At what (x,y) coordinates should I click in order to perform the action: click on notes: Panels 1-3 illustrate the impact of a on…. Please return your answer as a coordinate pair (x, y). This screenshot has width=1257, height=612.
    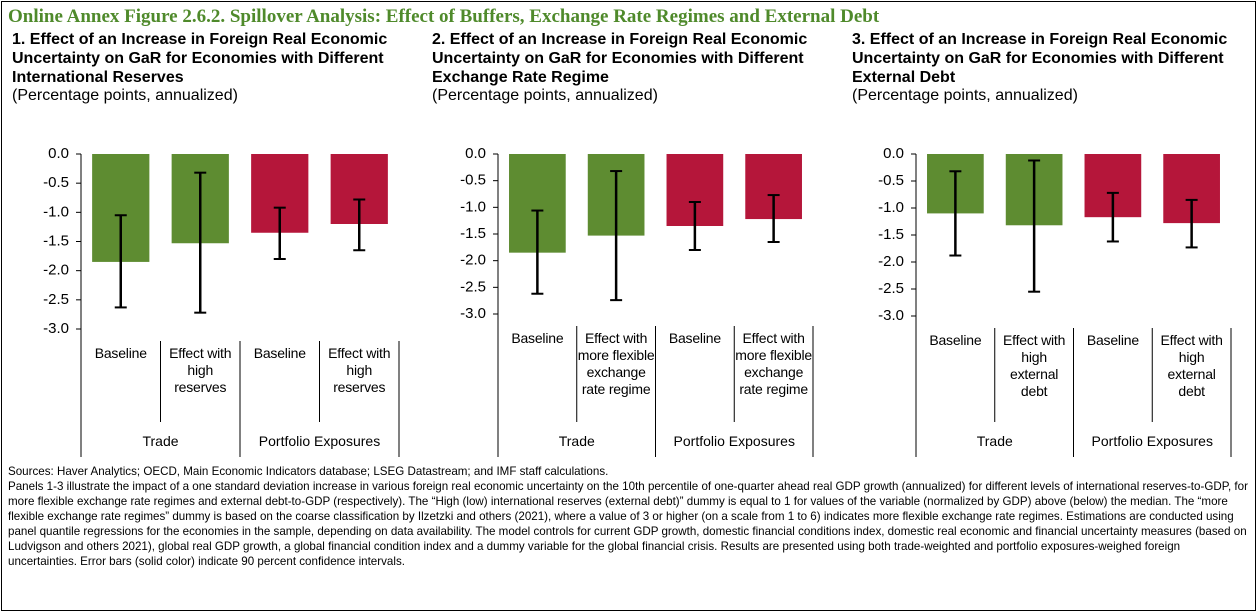
    Looking at the image, I should click on (628, 524).